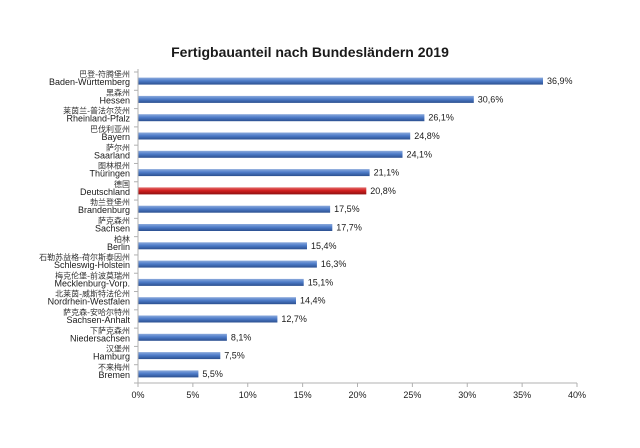 The height and width of the screenshot is (448, 640). Describe the element at coordinates (227, 264) in the screenshot. I see `bar-schleswig-holstein` at that location.